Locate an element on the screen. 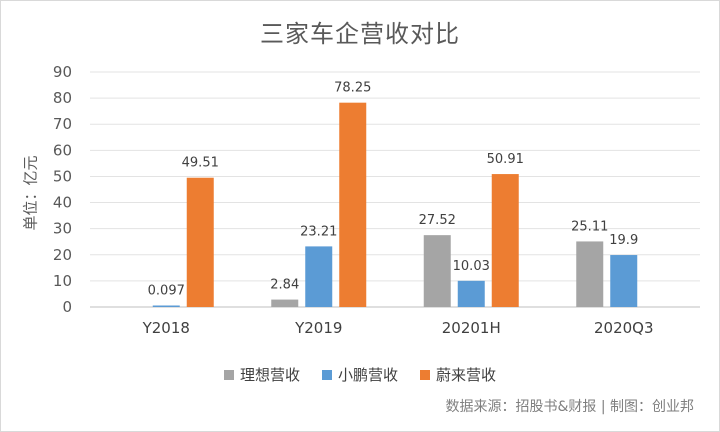 The height and width of the screenshot is (432, 720). data-label: 50.91 is located at coordinates (505, 159).